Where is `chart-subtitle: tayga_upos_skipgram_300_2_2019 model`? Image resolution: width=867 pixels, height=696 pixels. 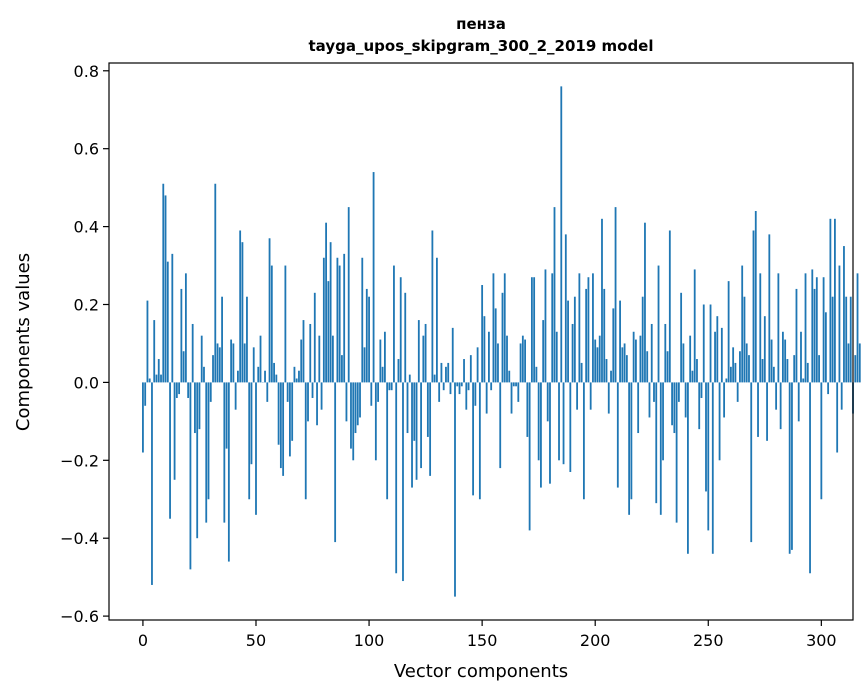
chart-subtitle: tayga_upos_skipgram_300_2_2019 model is located at coordinates (481, 46).